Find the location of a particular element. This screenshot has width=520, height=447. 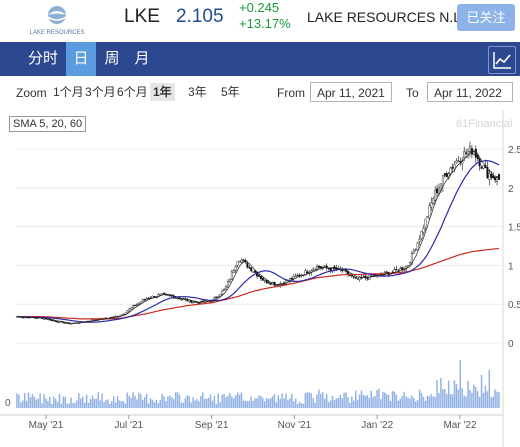

follow-button: 已关注 is located at coordinates (486, 17).